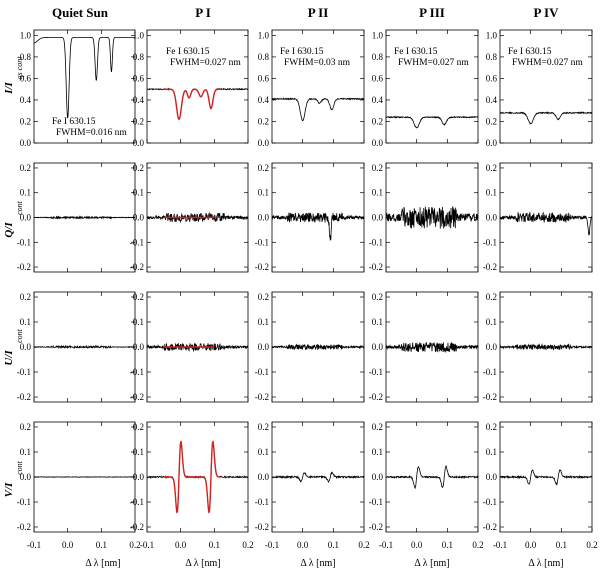 This screenshot has width=600, height=572. I want to click on x-axis-label-3: Δ λ [nm], so click(317, 563).